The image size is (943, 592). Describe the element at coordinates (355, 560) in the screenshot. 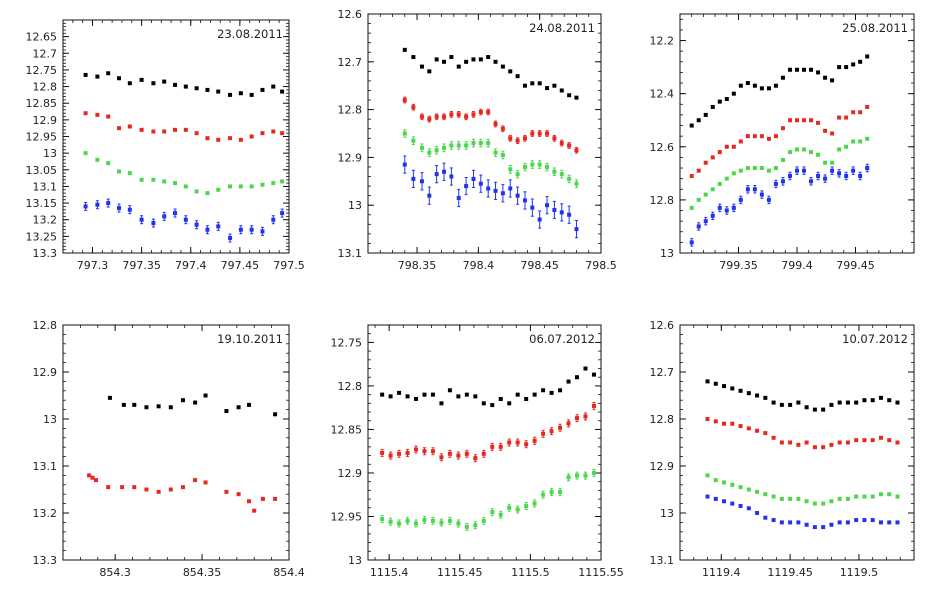

I see `y-tick-label: 13` at that location.